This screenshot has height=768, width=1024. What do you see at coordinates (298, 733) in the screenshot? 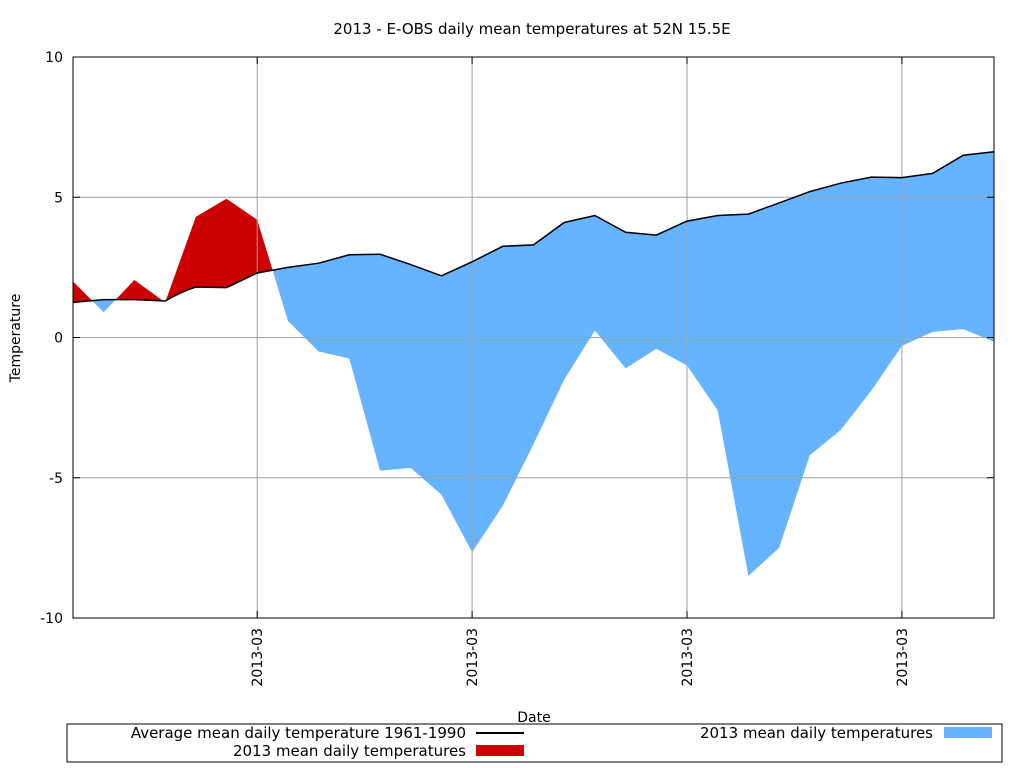
I see `legend-label-average: Average mean daily temperature 1961-1990` at bounding box center [298, 733].